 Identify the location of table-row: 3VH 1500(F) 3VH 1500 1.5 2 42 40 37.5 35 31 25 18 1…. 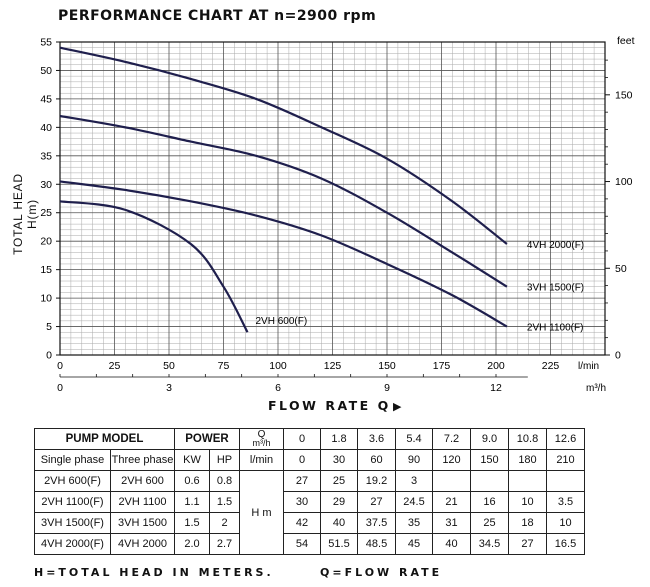
(309, 523).